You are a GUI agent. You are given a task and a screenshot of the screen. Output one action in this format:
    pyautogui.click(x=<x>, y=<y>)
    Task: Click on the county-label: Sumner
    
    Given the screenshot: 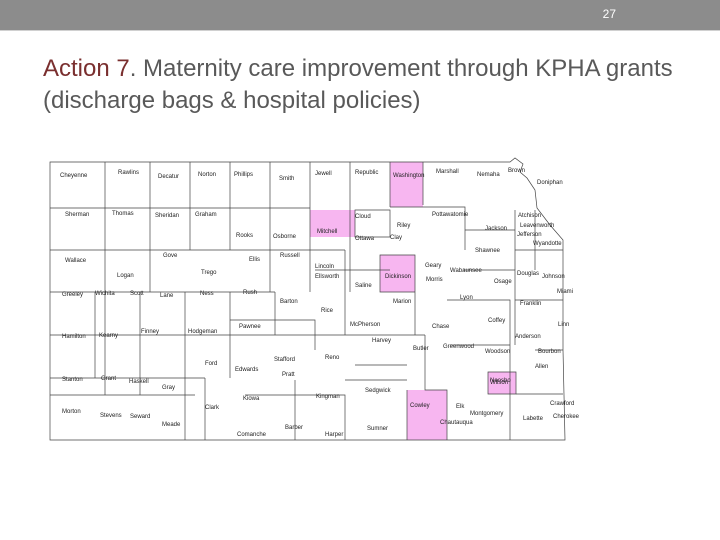 What is the action you would take?
    pyautogui.click(x=377, y=429)
    